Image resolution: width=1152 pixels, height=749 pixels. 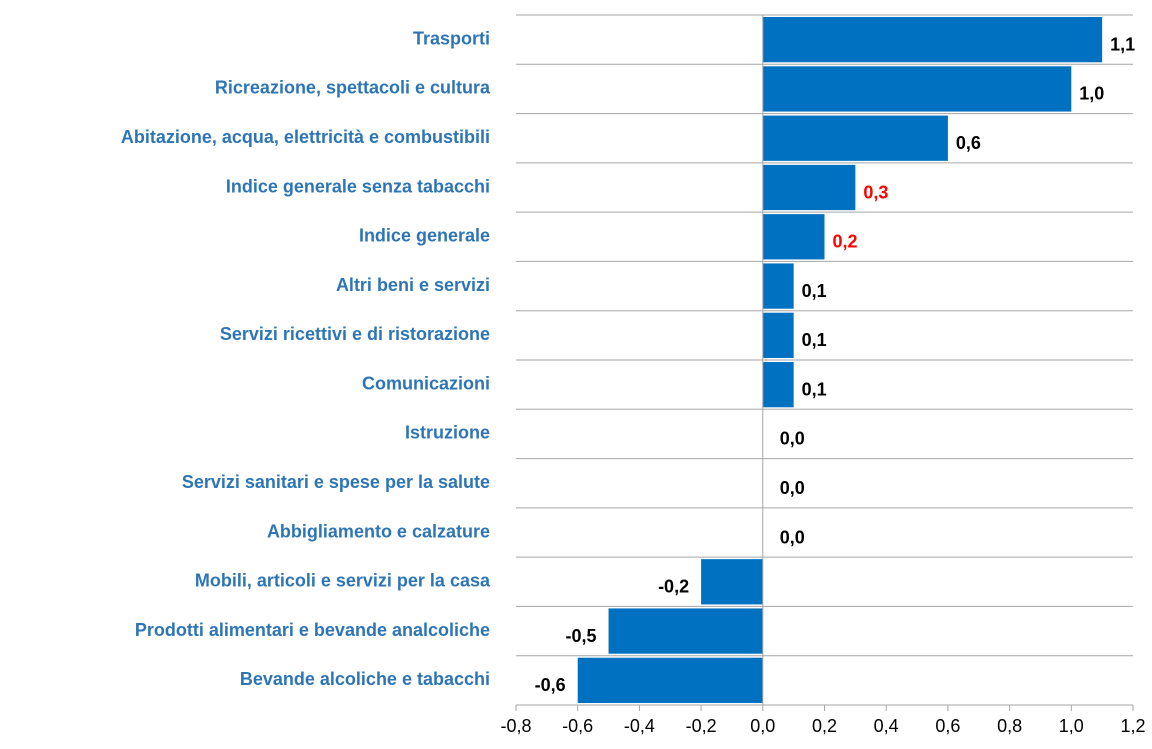 I want to click on category-label: Trasporti, so click(x=451, y=38).